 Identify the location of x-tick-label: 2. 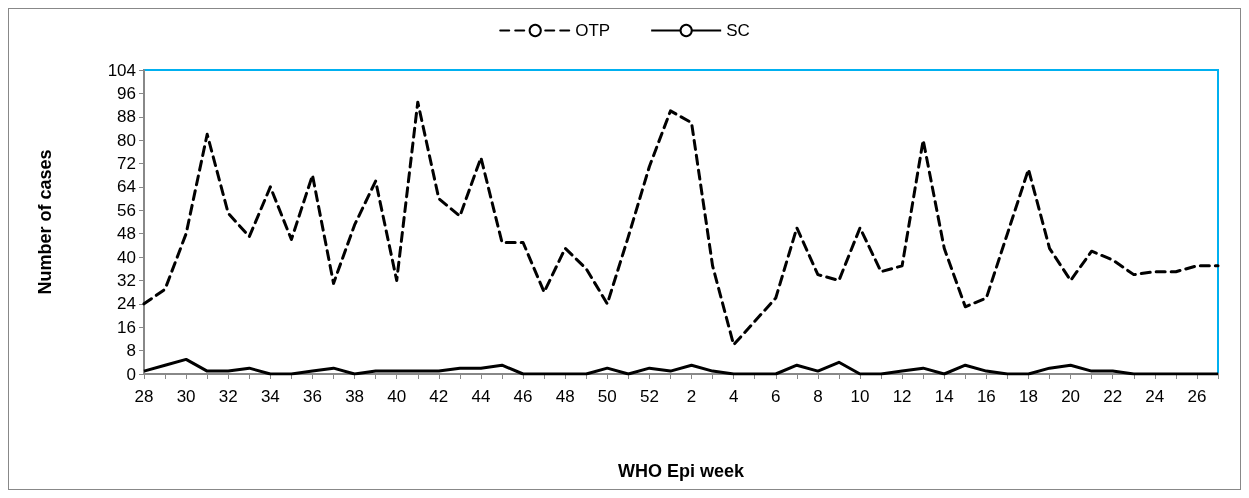
(691, 396).